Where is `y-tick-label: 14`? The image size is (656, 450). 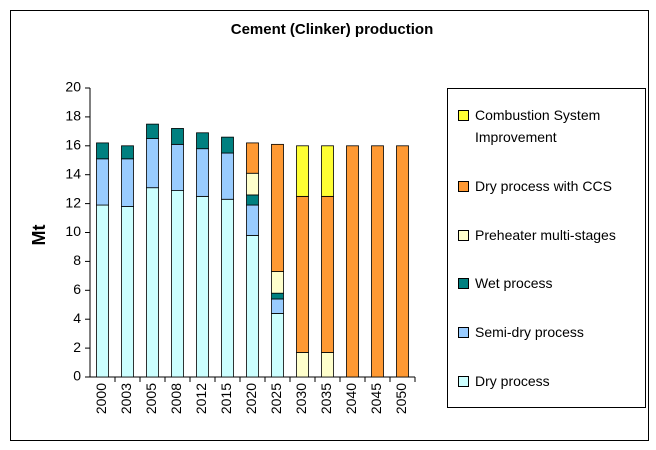
y-tick-label: 14 is located at coordinates (73, 173).